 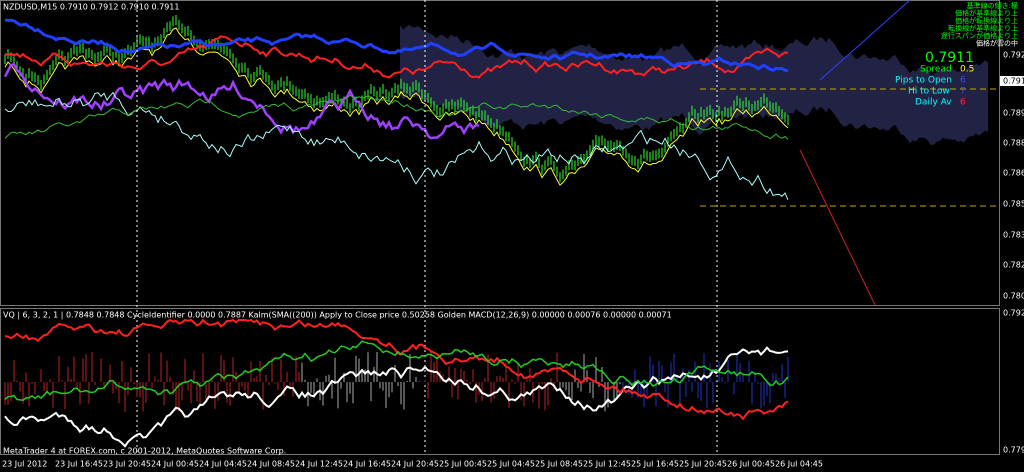 I want to click on current-price-box, so click(x=1012, y=81).